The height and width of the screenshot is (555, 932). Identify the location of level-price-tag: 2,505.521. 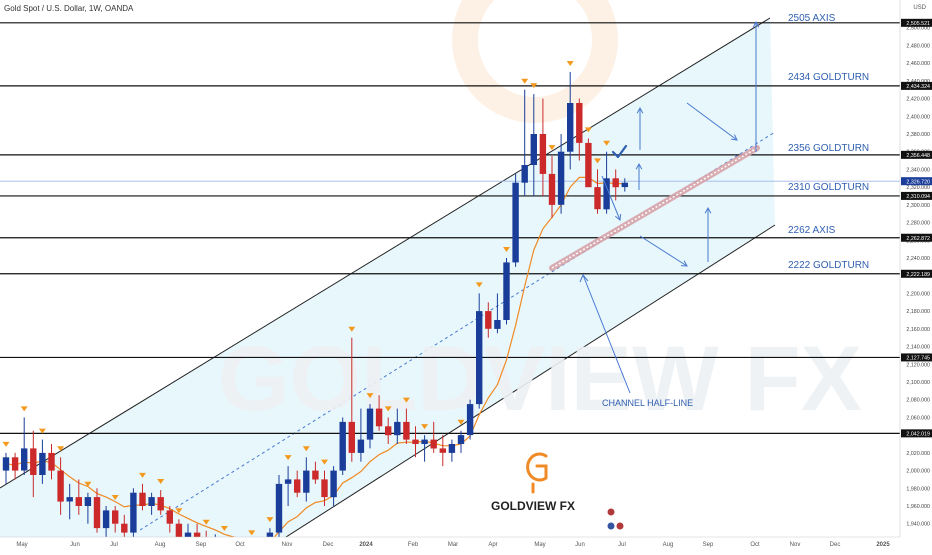
(918, 24).